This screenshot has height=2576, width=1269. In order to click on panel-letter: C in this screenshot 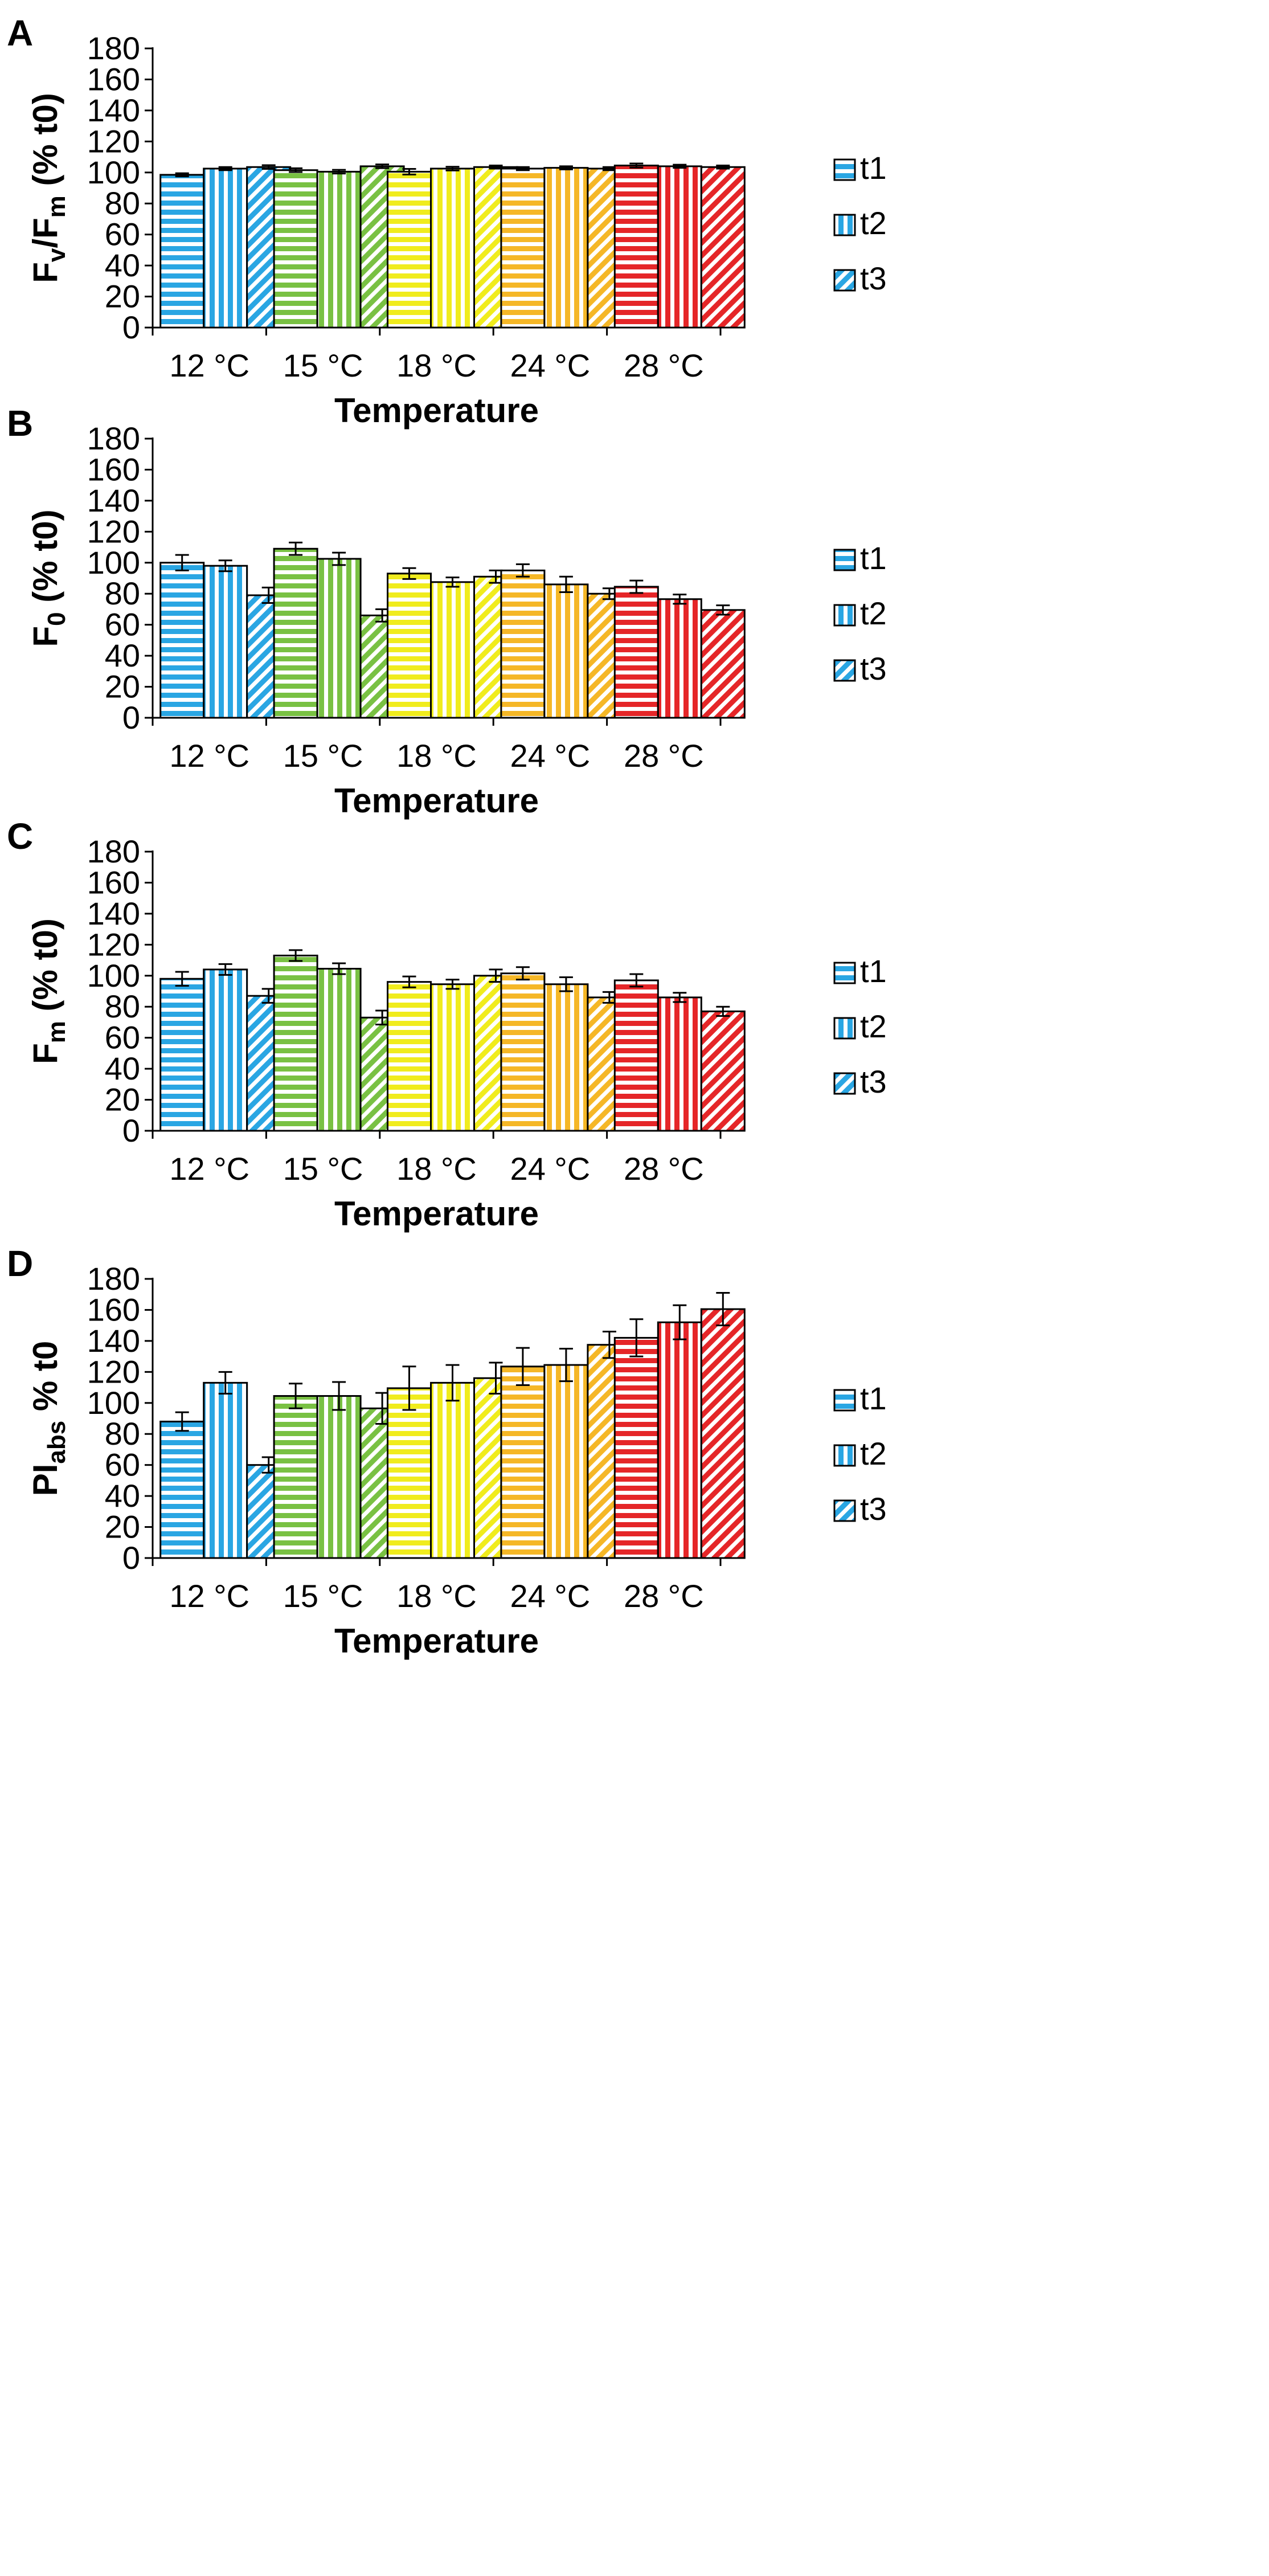, I will do `click(20, 836)`.